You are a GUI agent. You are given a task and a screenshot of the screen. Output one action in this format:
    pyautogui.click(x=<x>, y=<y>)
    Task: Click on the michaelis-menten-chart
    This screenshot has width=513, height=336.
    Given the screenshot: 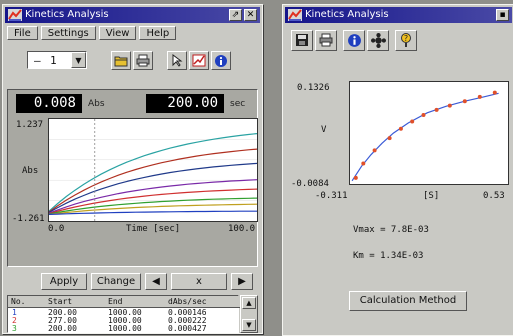 What is the action you would take?
    pyautogui.click(x=425, y=136)
    